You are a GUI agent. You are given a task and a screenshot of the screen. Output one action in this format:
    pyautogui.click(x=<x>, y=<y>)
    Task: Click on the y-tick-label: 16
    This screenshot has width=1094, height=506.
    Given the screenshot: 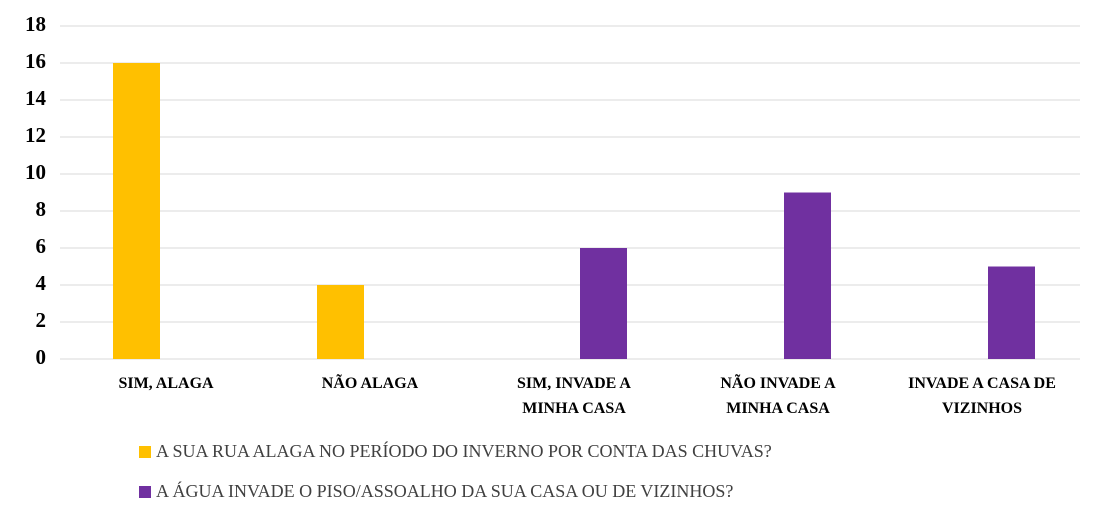 What is the action you would take?
    pyautogui.click(x=35, y=61)
    